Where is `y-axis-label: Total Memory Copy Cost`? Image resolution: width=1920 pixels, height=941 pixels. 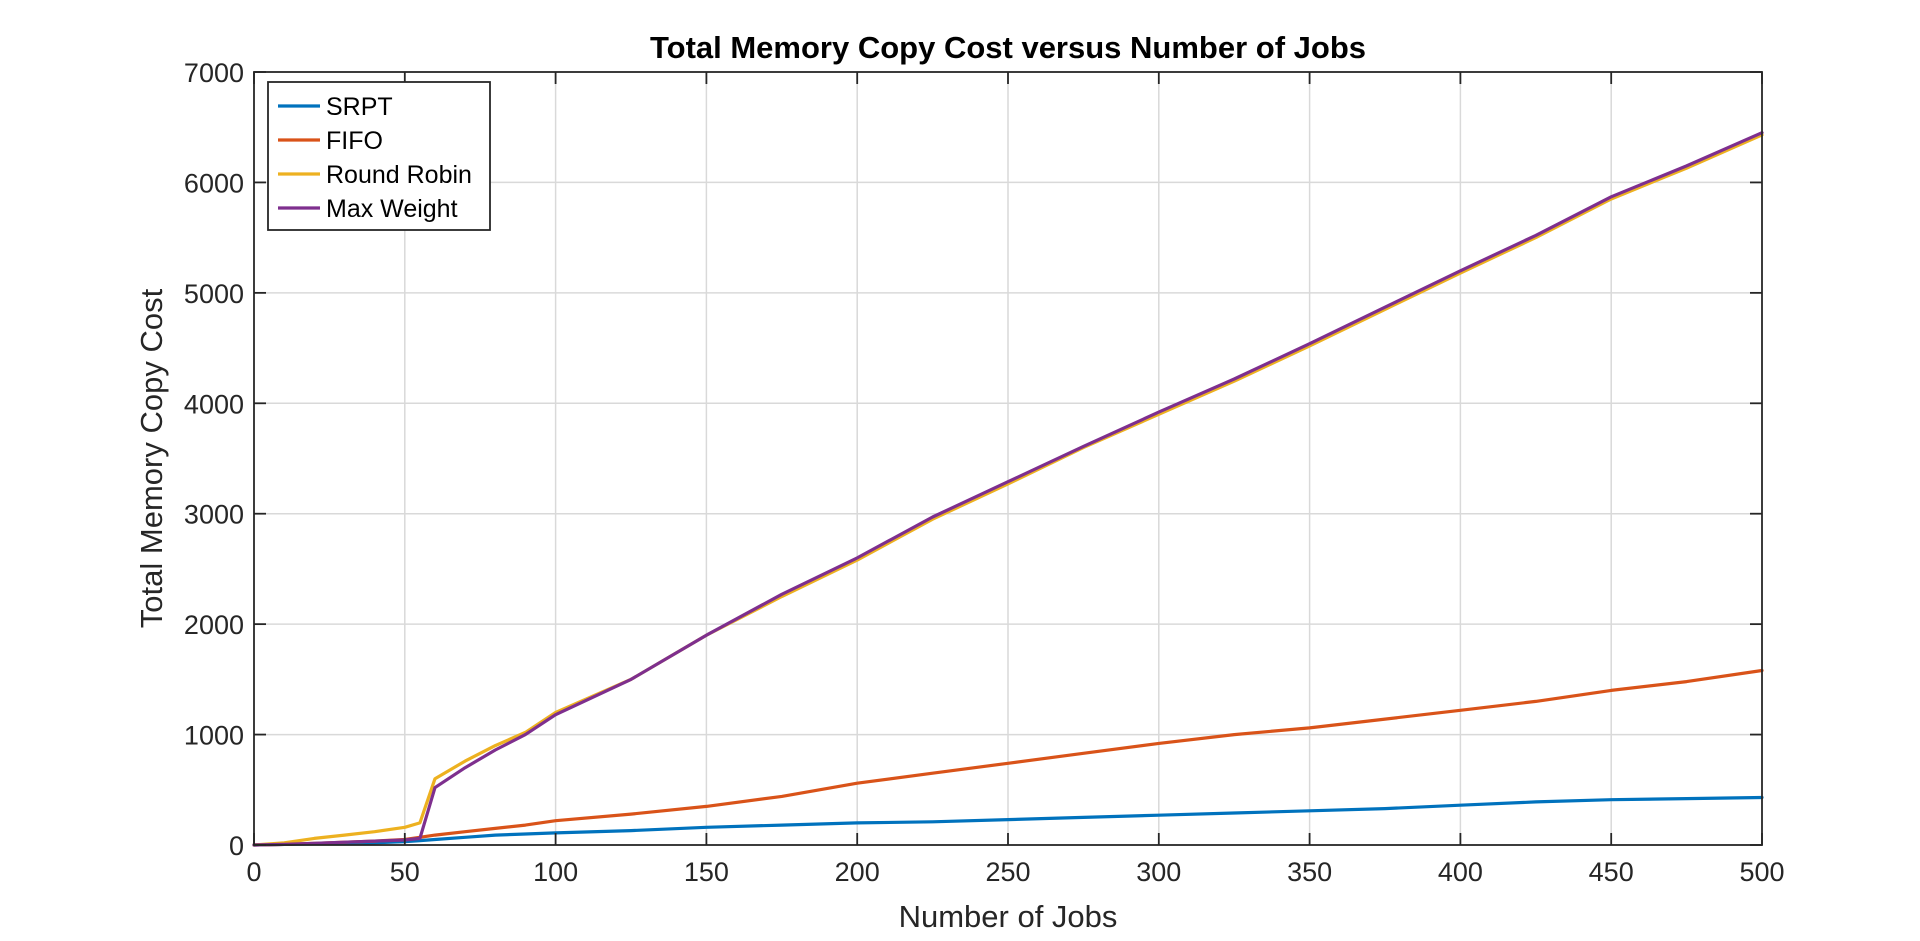 y-axis-label: Total Memory Copy Cost is located at coordinates (151, 458).